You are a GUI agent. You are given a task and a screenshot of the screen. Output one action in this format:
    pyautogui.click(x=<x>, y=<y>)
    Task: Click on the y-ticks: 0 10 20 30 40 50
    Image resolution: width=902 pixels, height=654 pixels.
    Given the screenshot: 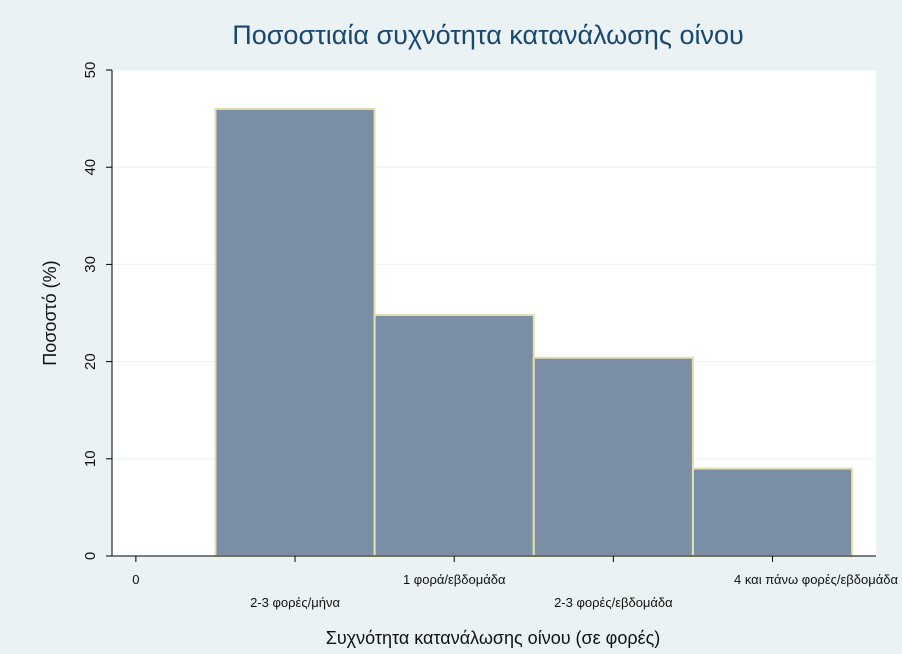 What is the action you would take?
    pyautogui.click(x=97, y=311)
    